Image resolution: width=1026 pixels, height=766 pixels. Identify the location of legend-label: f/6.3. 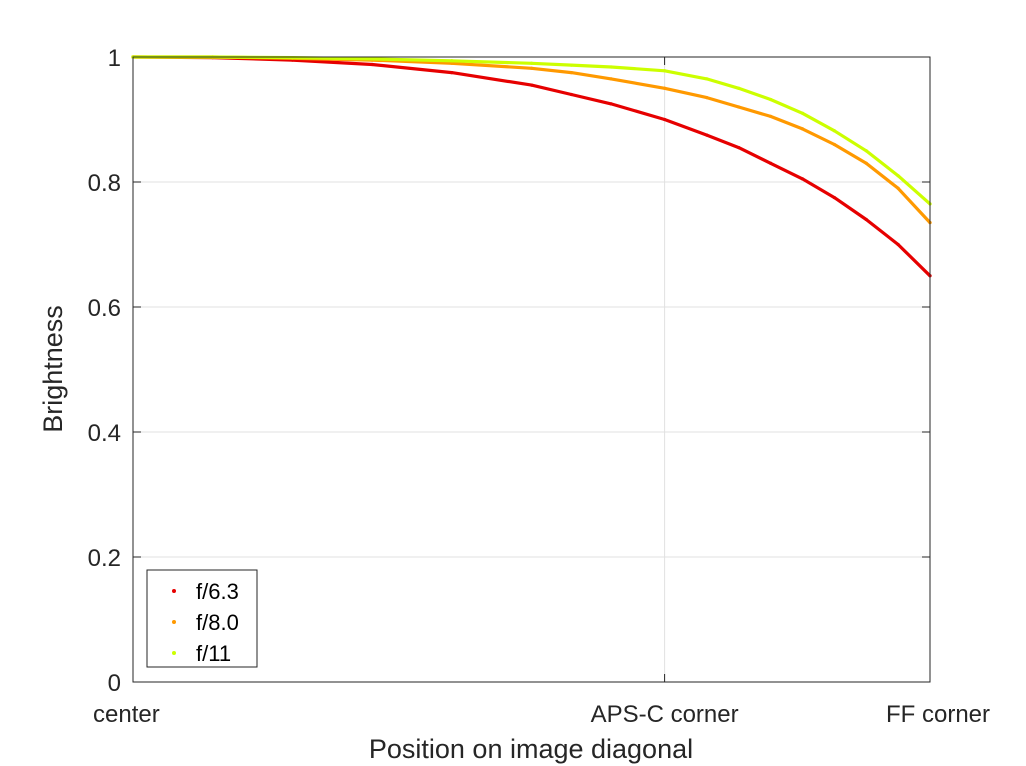
(217, 591).